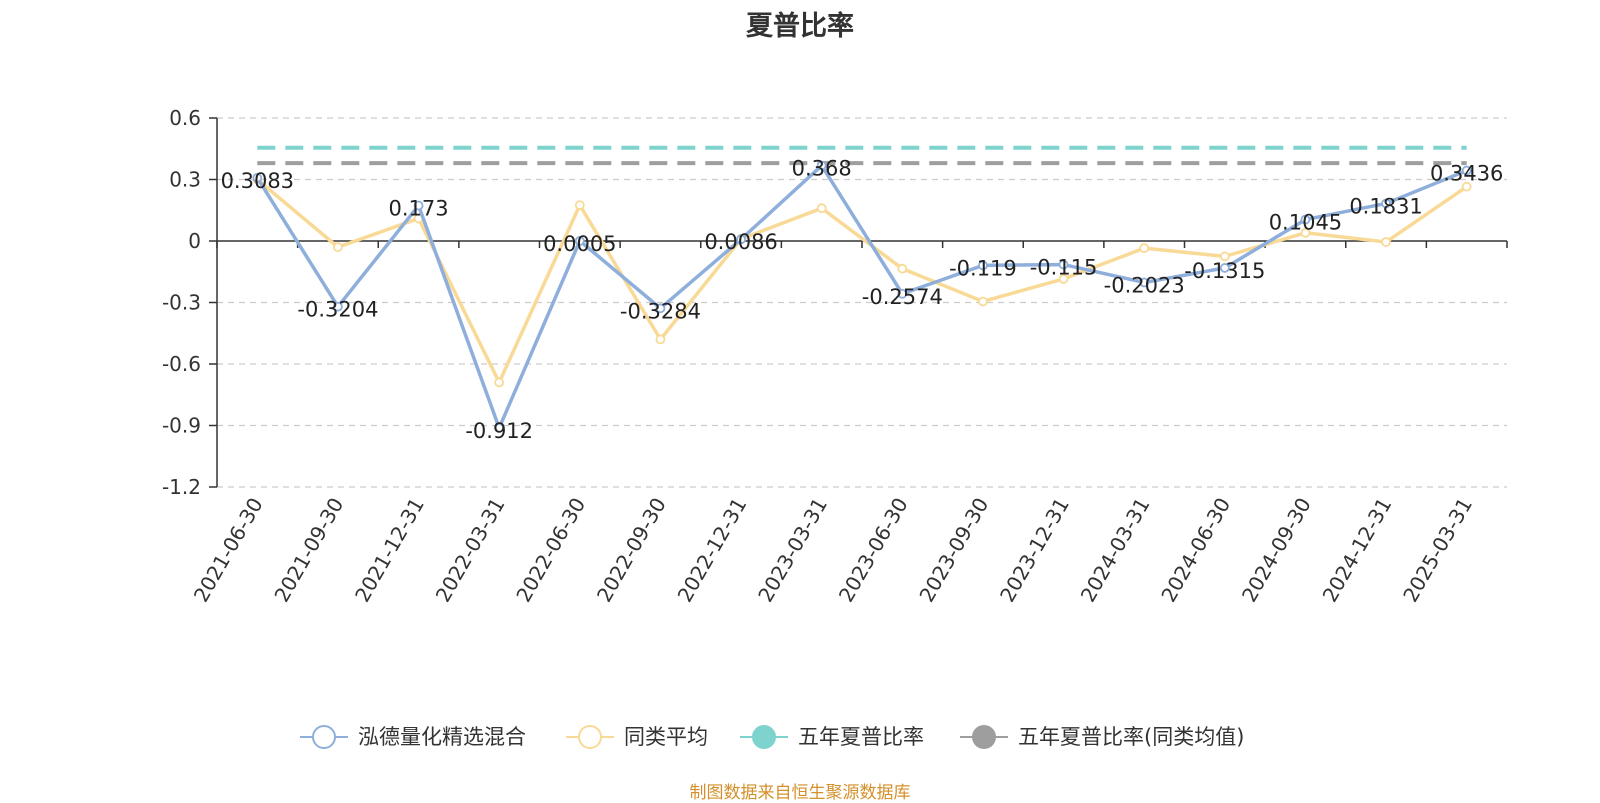 This screenshot has width=1600, height=803. Describe the element at coordinates (181, 426) in the screenshot. I see `y-tick-label: -0.9` at that location.